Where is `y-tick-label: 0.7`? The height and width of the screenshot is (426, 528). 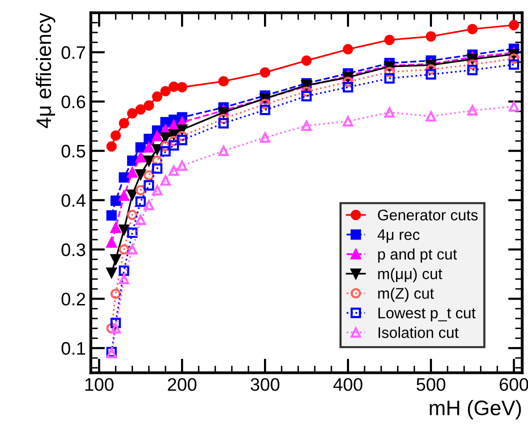
y-tick-label: 0.7 is located at coordinates (74, 52).